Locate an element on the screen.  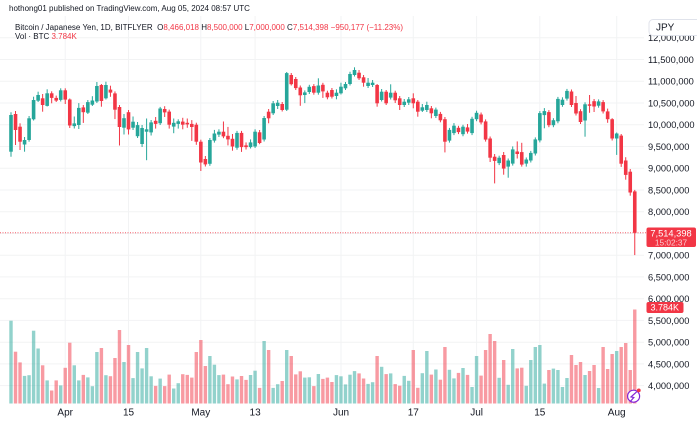
svg-text: Aug is located at coordinates (617, 413).